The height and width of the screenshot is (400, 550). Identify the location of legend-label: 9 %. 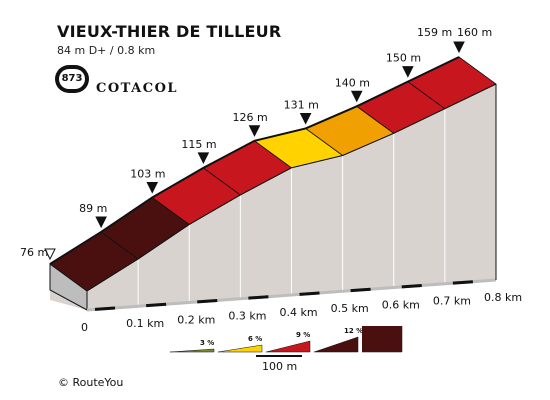
(303, 335).